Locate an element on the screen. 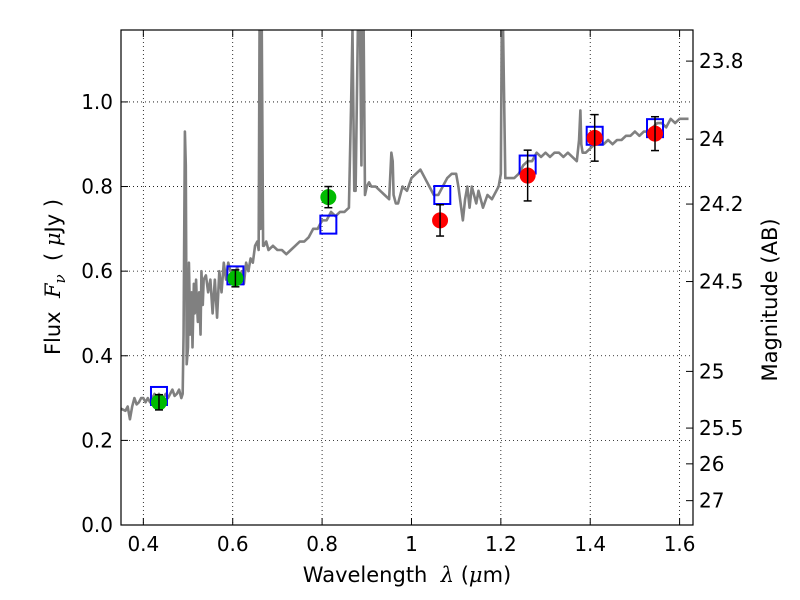  y-tick-label: 0.0 is located at coordinates (97, 525).